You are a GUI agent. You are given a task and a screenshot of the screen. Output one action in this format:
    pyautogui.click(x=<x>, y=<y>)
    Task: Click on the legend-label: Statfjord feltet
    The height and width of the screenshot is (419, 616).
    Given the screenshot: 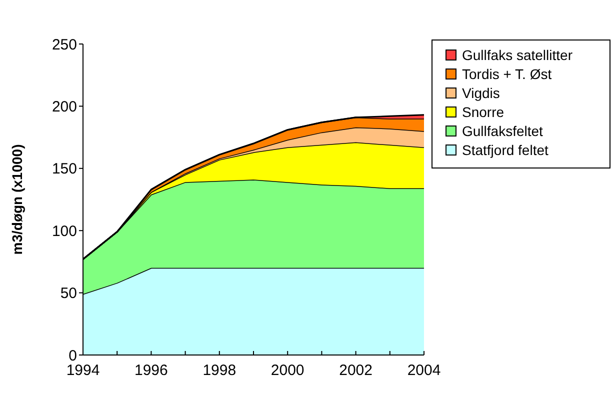 What is the action you would take?
    pyautogui.click(x=505, y=150)
    